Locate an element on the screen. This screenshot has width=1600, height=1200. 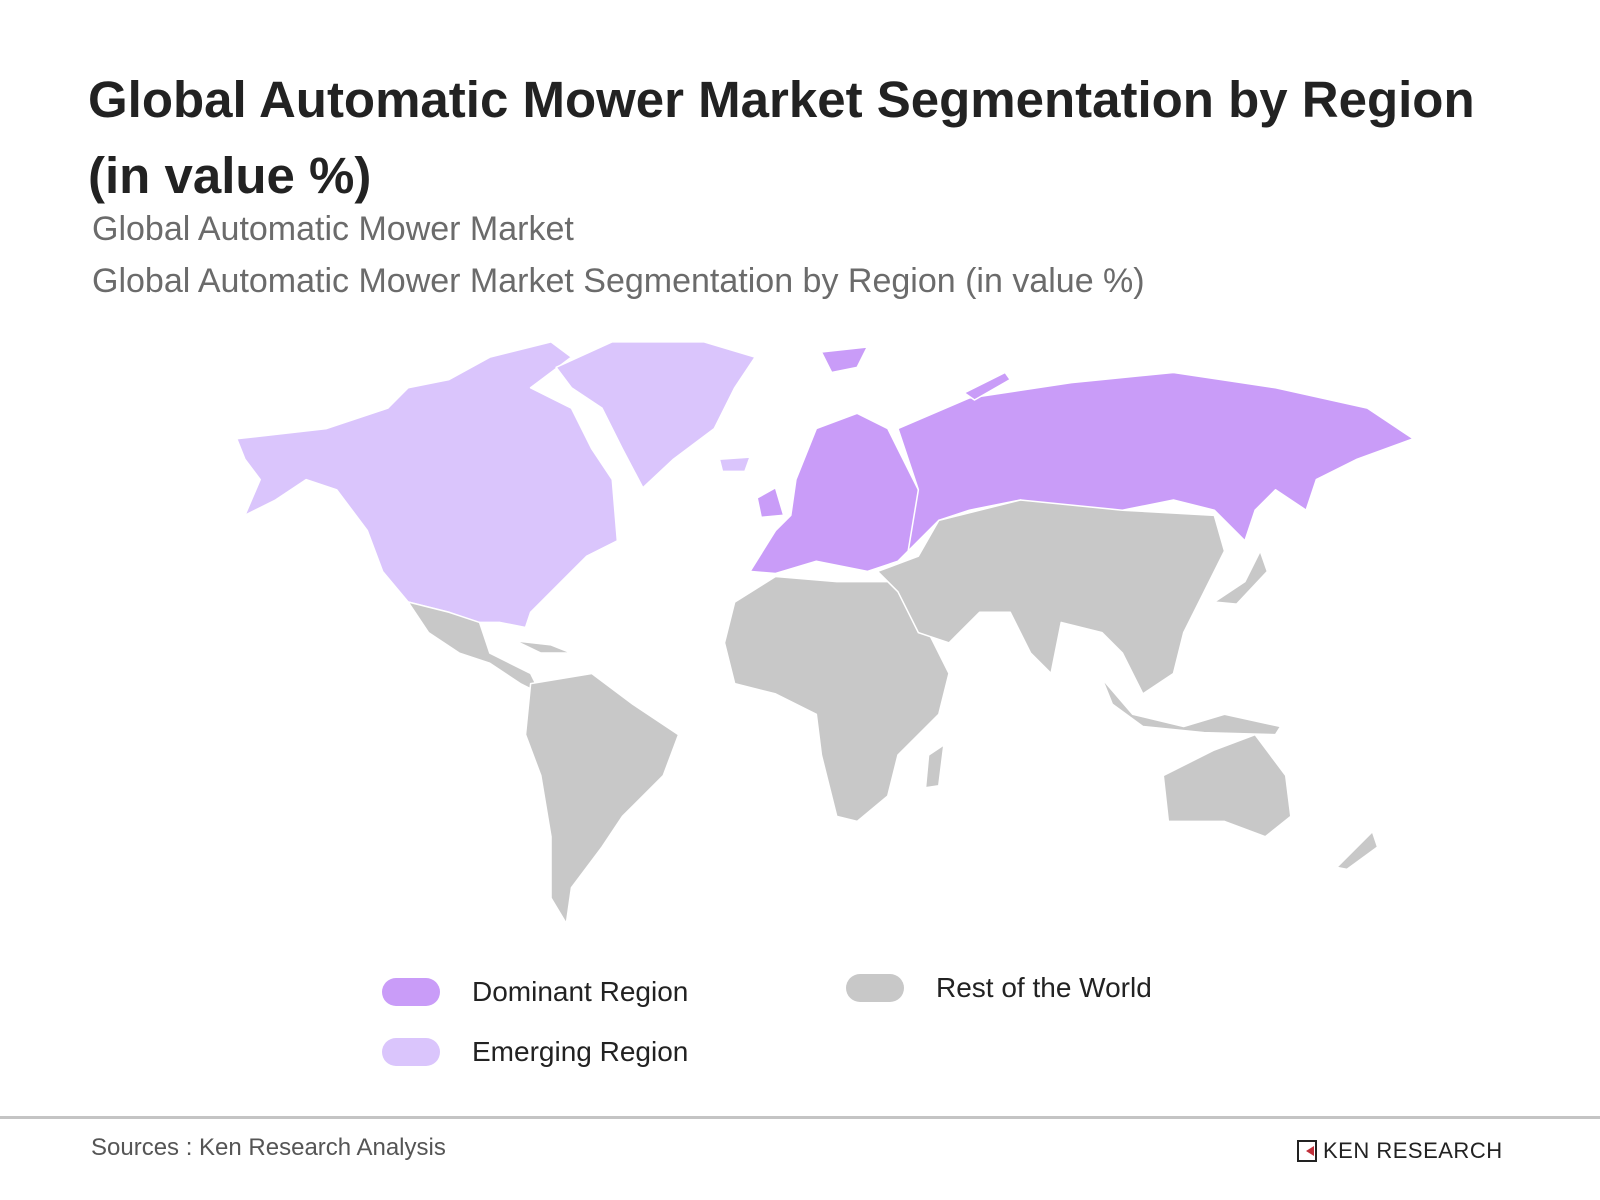
region-greenland is located at coordinates (655, 415).